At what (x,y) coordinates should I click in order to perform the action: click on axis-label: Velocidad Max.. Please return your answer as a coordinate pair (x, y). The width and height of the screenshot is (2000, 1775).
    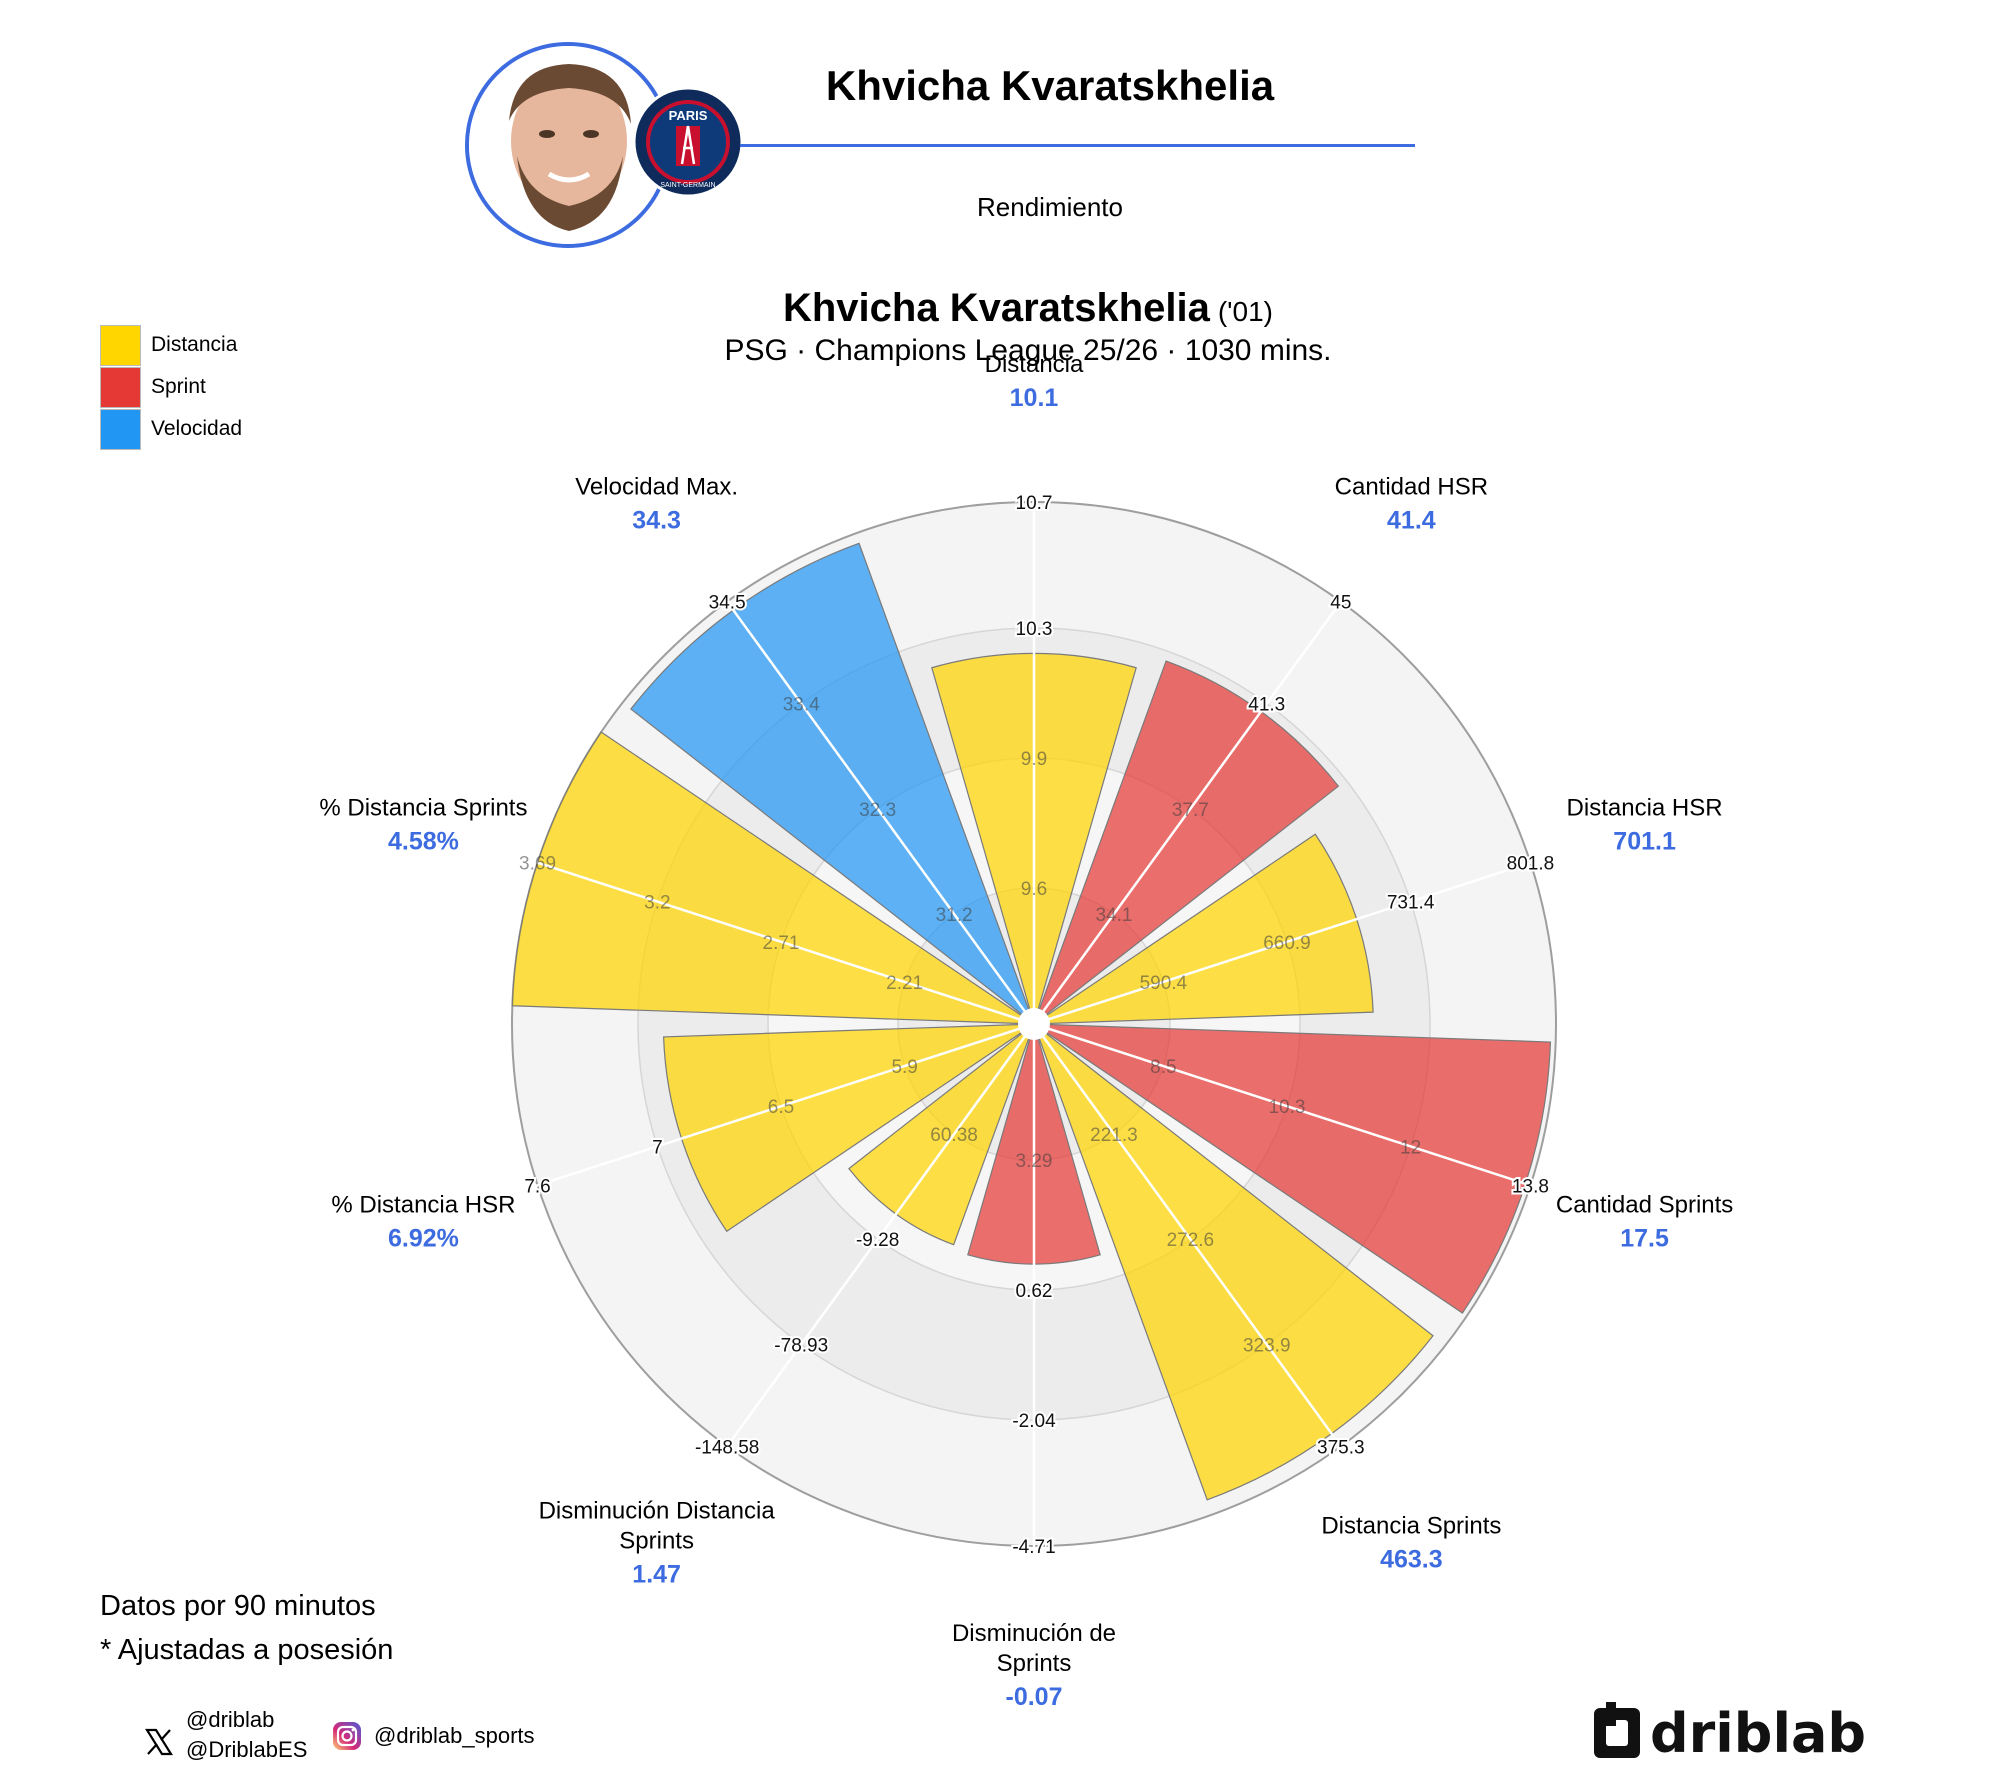
    Looking at the image, I should click on (656, 487).